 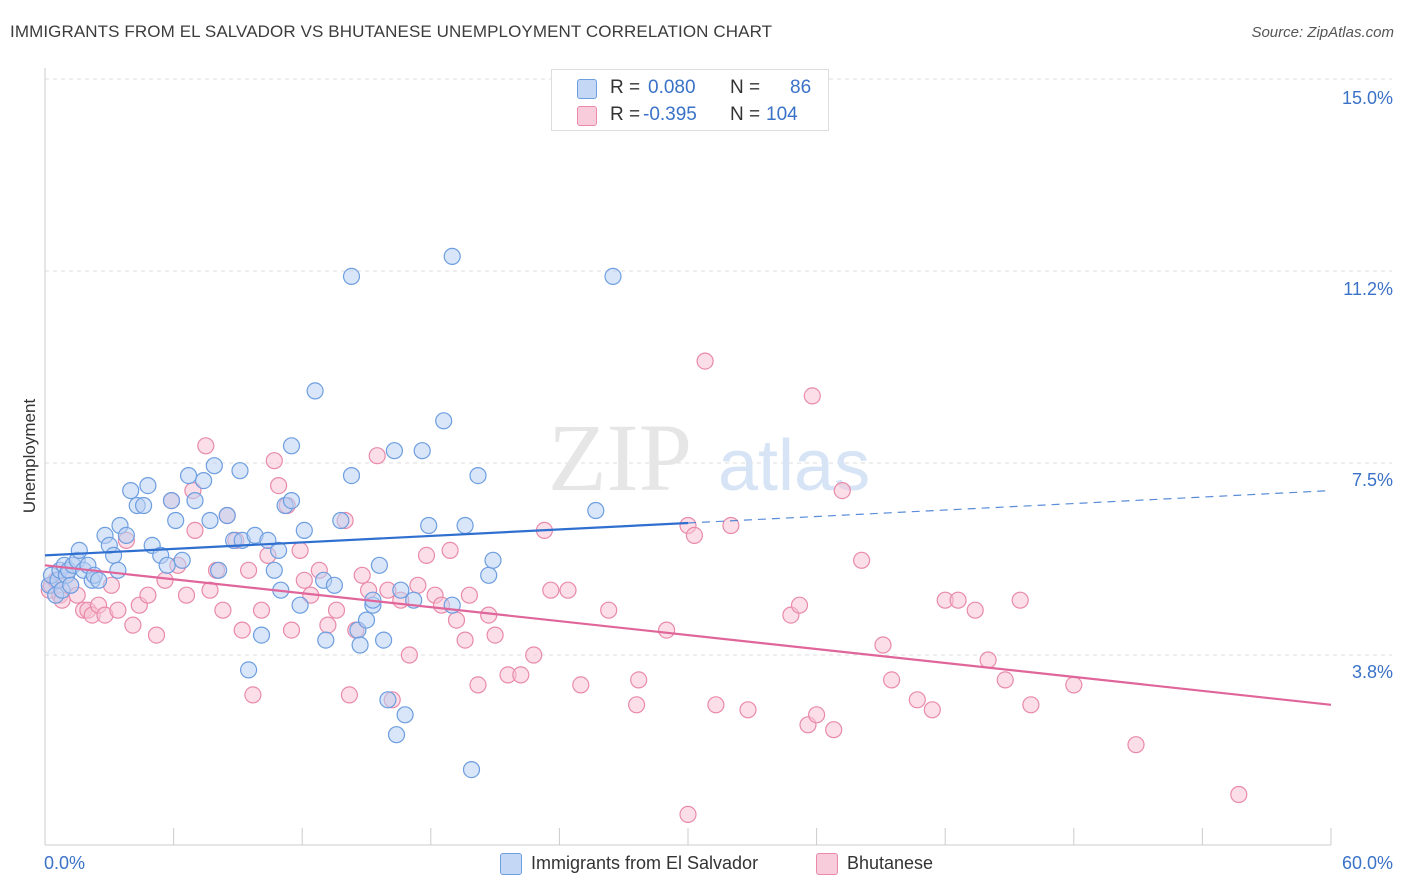 I want to click on y-tick-label: 3.8%, so click(x=1372, y=672).